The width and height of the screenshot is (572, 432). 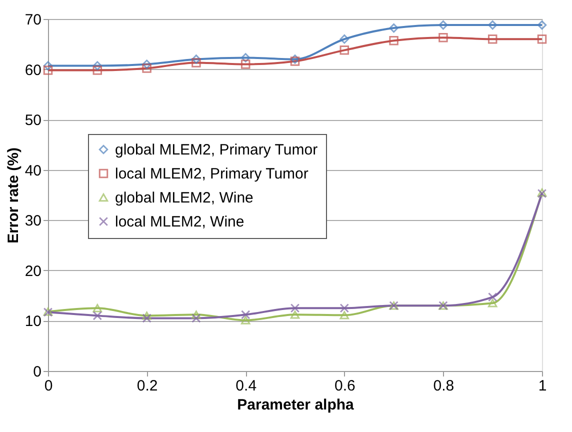 I want to click on y-tick-label: 70, so click(x=33, y=20).